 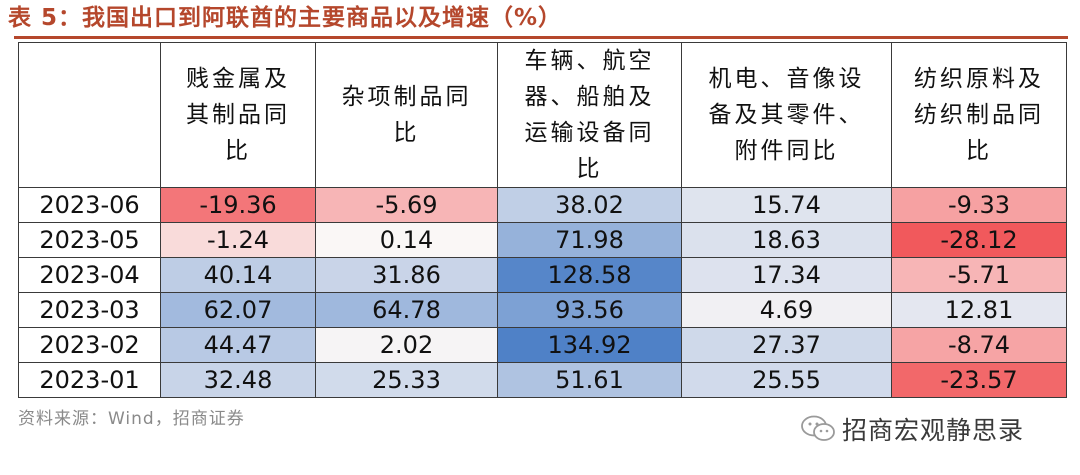 I want to click on value-cell: -19.36, so click(x=238, y=205).